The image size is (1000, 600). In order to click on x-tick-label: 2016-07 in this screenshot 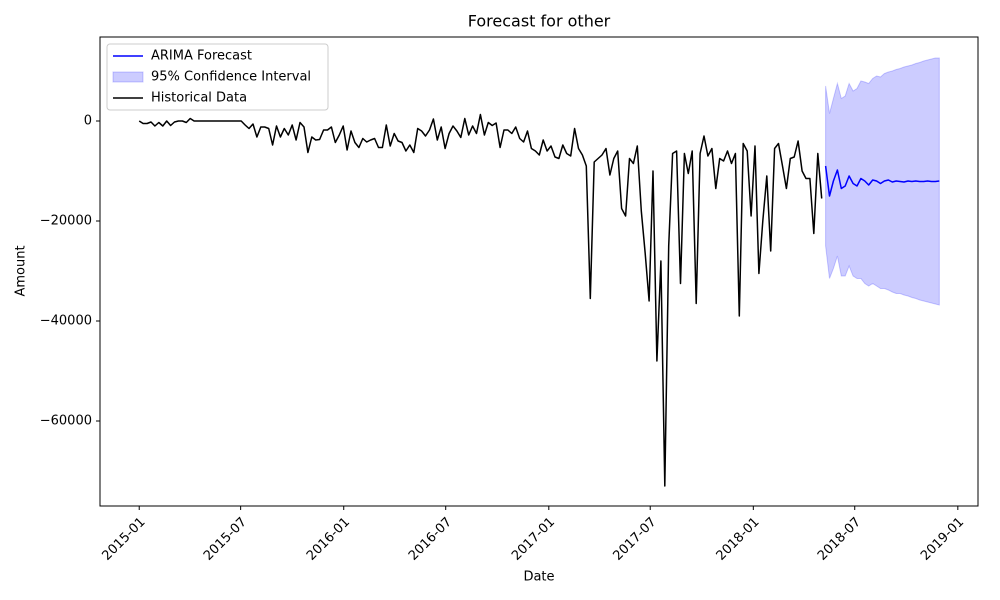, I will do `click(430, 539)`.